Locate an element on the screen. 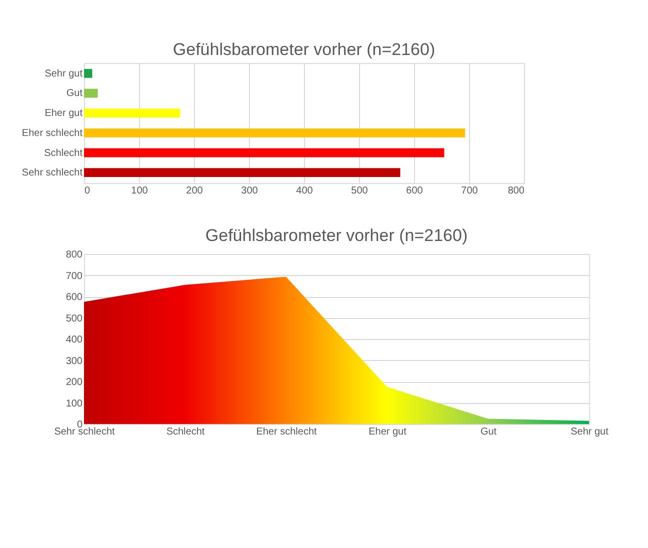  x-tick-label: Eher schlecht is located at coordinates (287, 432).